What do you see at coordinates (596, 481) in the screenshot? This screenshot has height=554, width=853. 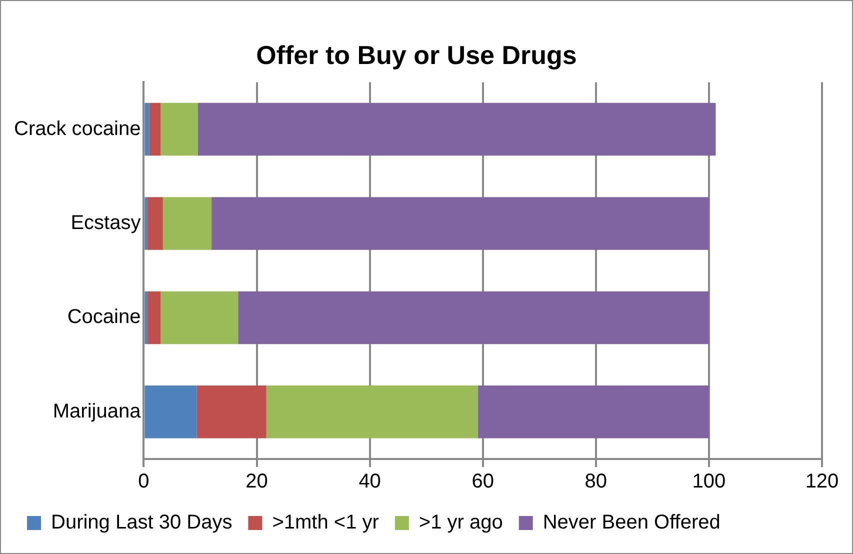 I see `x-tick-label: 80` at bounding box center [596, 481].